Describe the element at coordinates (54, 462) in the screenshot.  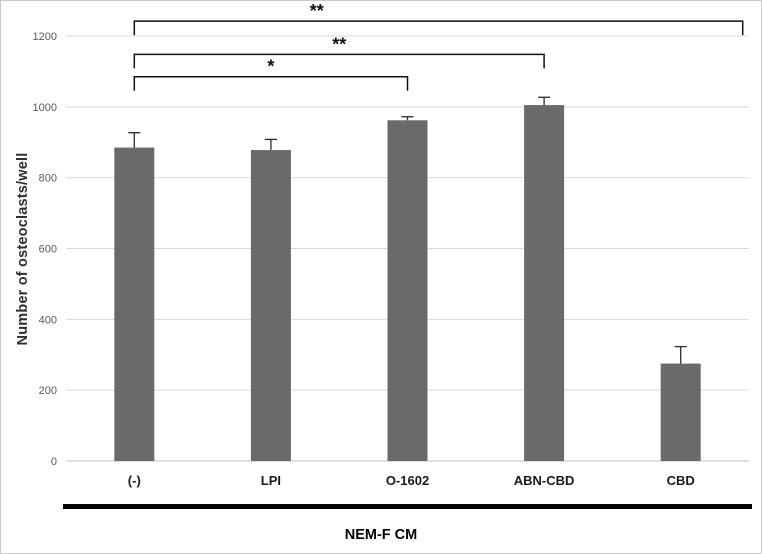
I see `y-tick-label: 0` at that location.